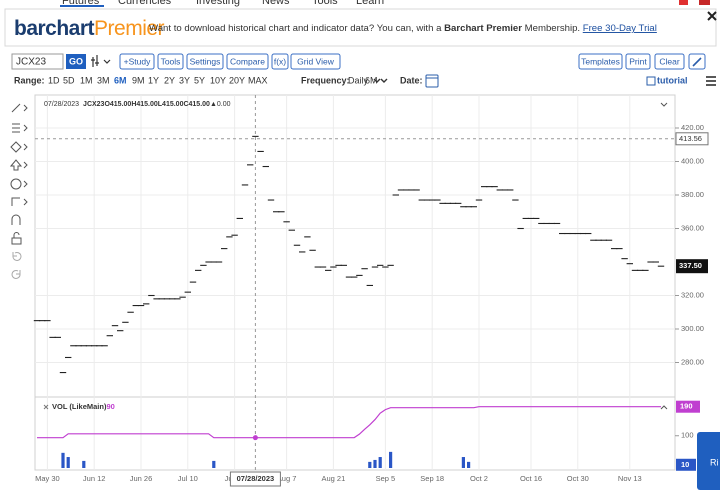  Describe the element at coordinates (31, 62) in the screenshot. I see `symbol-value: JCX23` at that location.